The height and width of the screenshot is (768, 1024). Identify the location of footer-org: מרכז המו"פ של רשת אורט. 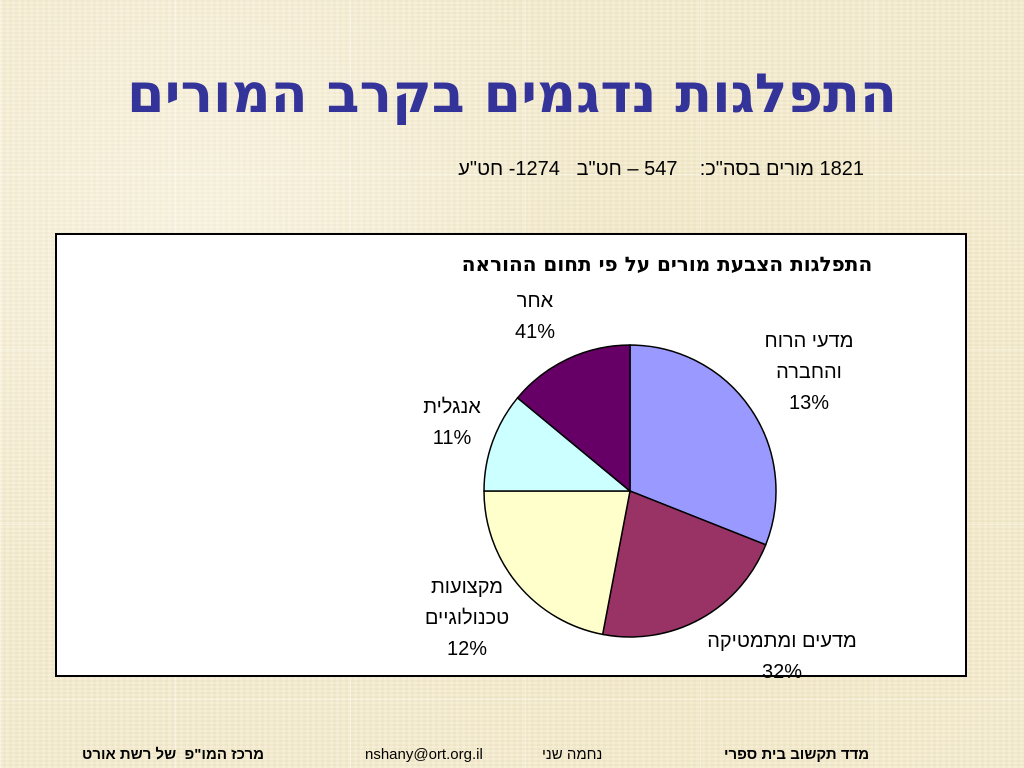
(173, 754).